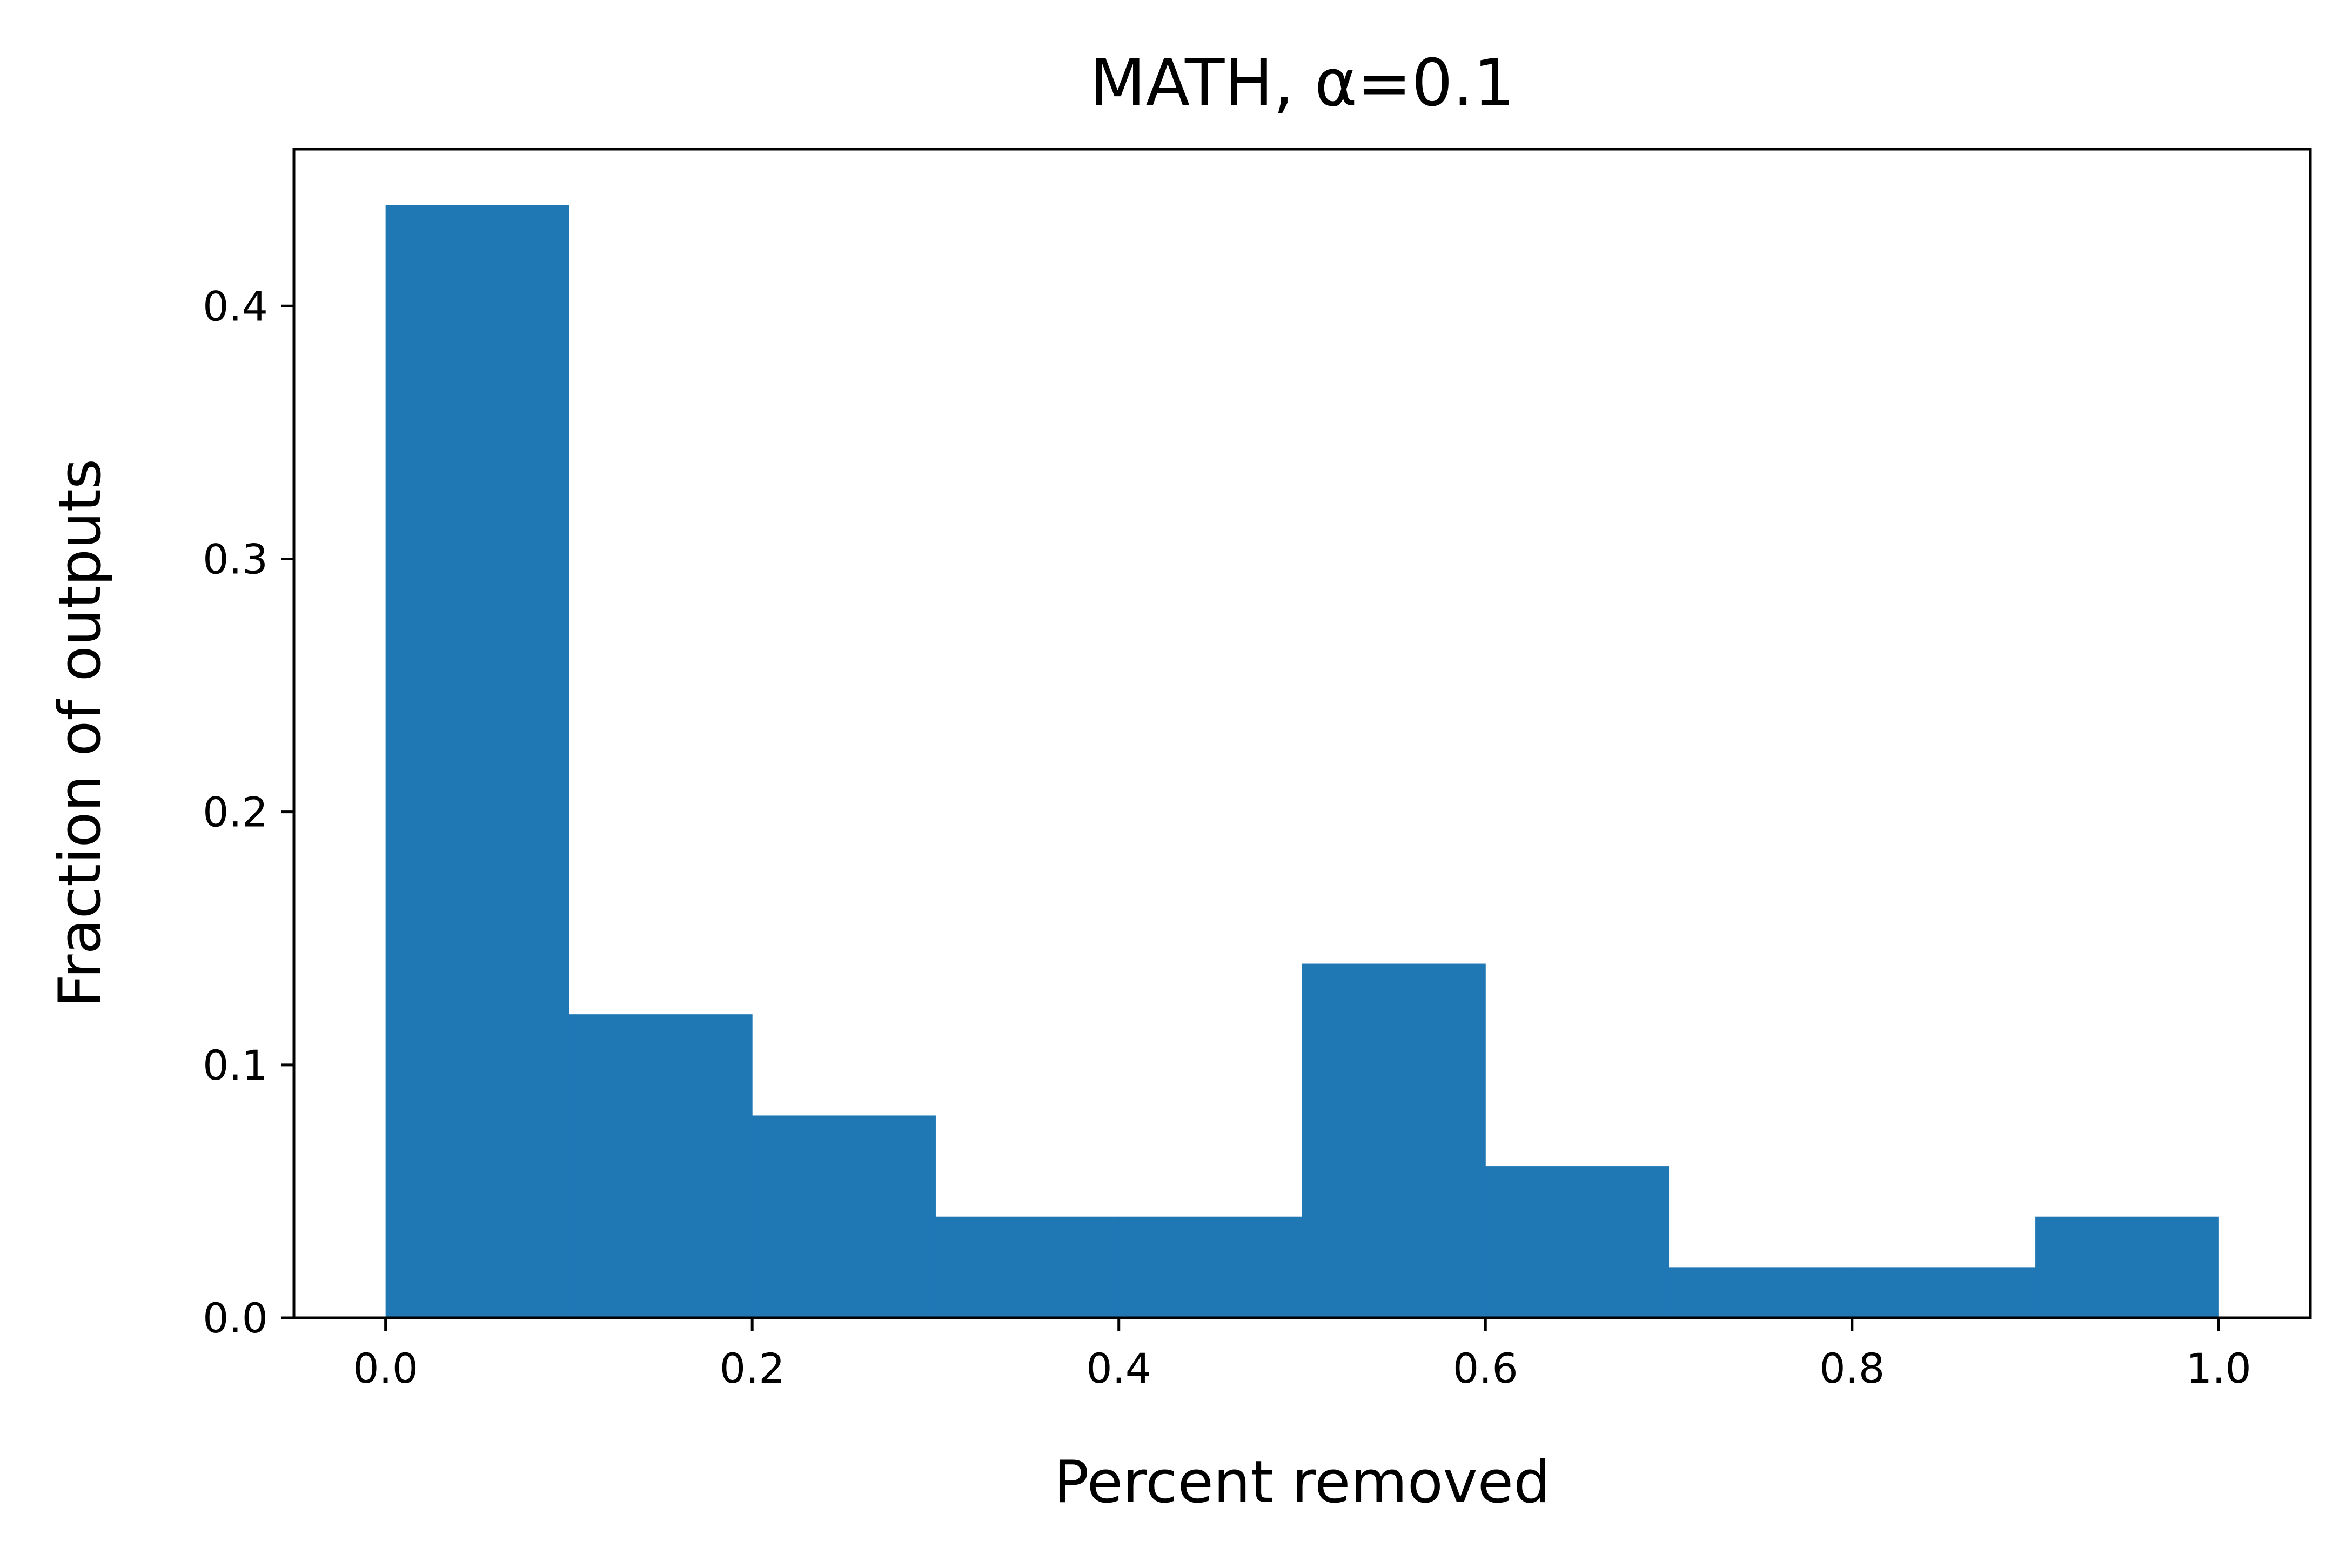 This screenshot has width=2346, height=1568. What do you see at coordinates (2218, 1368) in the screenshot?
I see `x-tick-label: 1.0` at bounding box center [2218, 1368].